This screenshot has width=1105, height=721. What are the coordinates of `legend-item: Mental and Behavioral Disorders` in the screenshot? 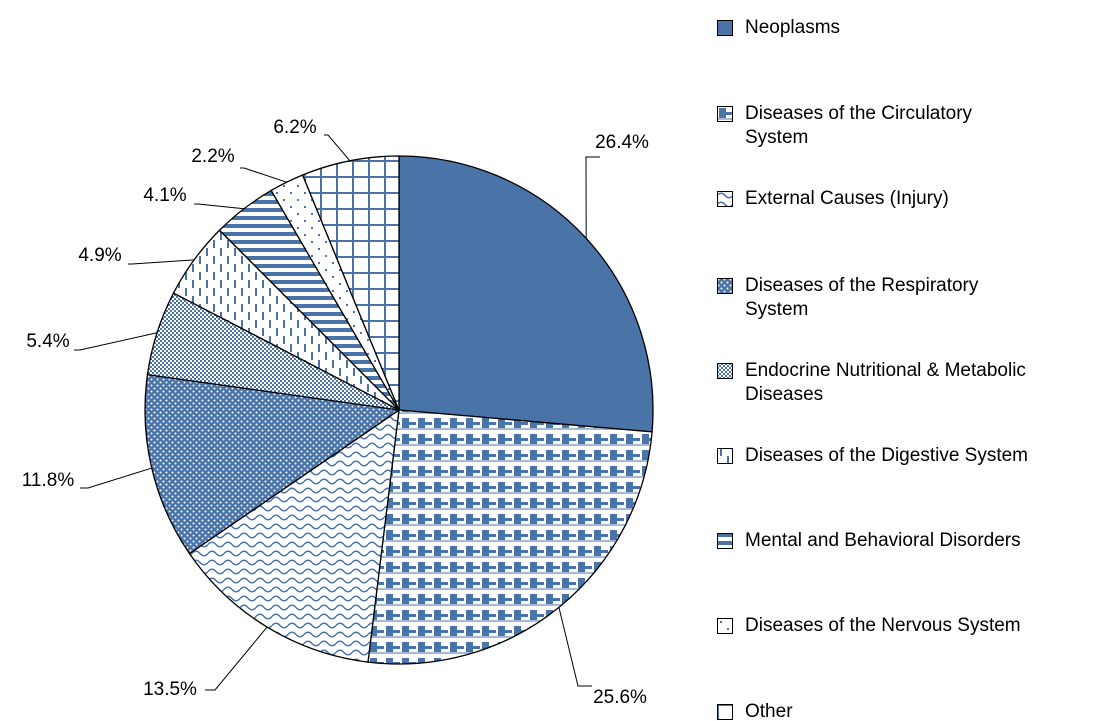 It's located at (897, 541).